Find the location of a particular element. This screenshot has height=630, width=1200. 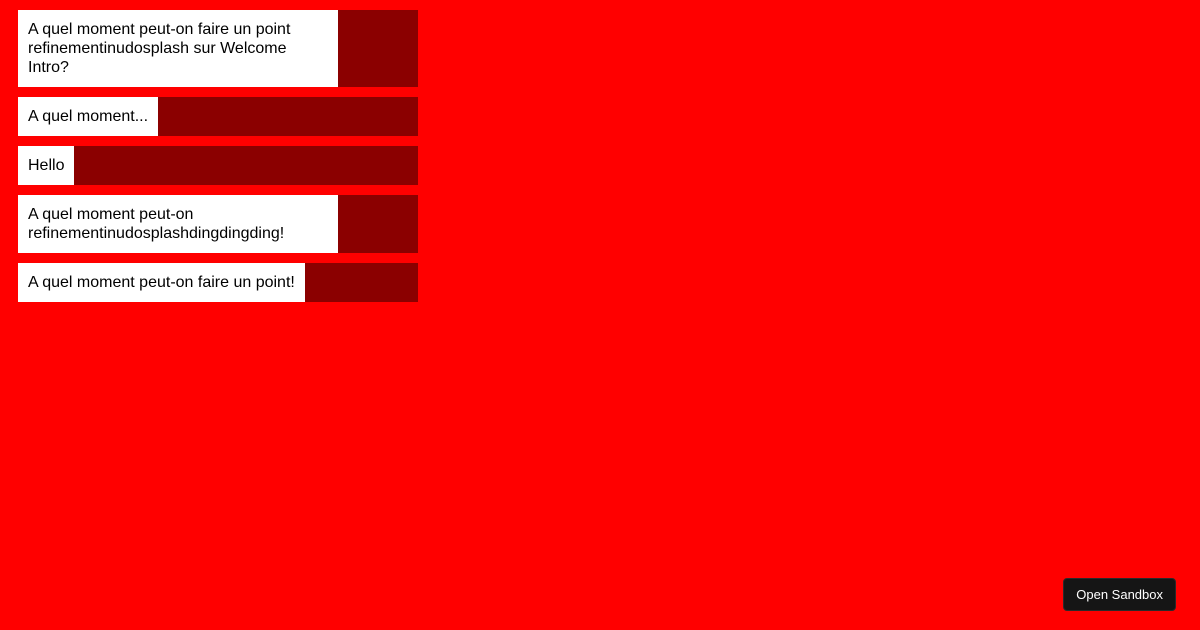

message-row: A quel moment peut-on faire un point! is located at coordinates (218, 282).